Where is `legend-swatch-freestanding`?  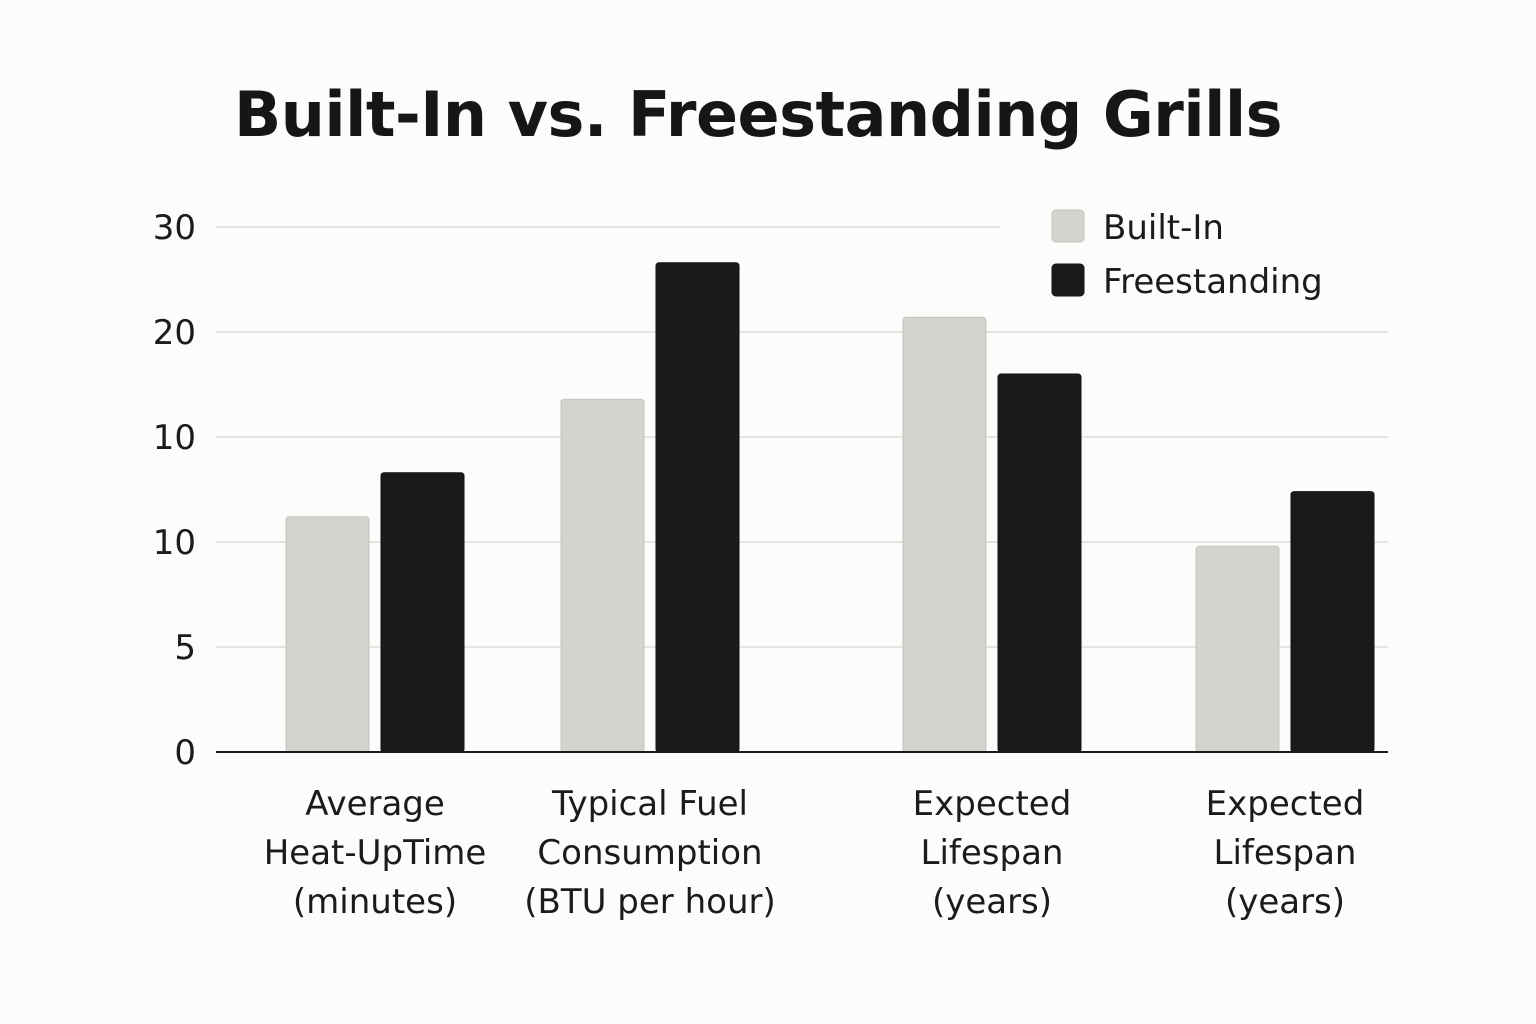
legend-swatch-freestanding is located at coordinates (1068, 280).